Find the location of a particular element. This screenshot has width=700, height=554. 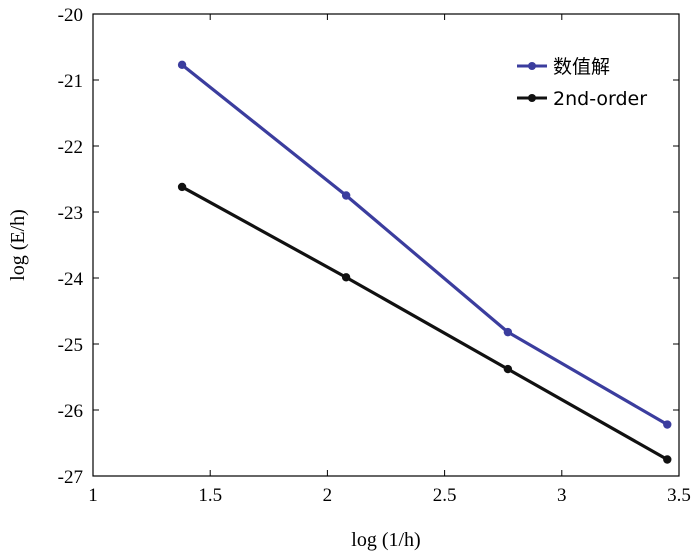

x-tick-label: 2 is located at coordinates (328, 495).